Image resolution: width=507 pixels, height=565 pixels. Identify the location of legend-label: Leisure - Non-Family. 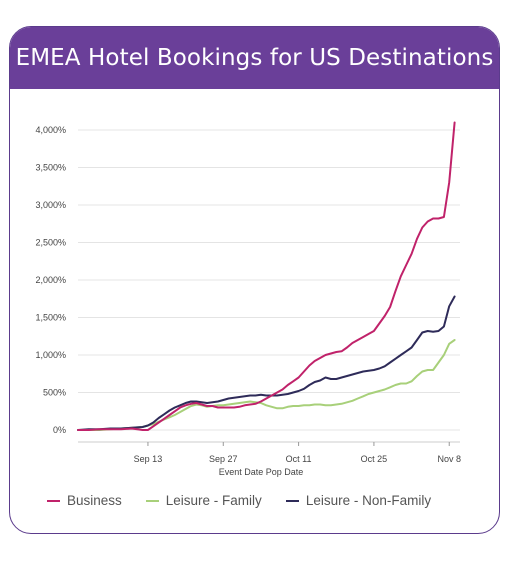
(368, 500).